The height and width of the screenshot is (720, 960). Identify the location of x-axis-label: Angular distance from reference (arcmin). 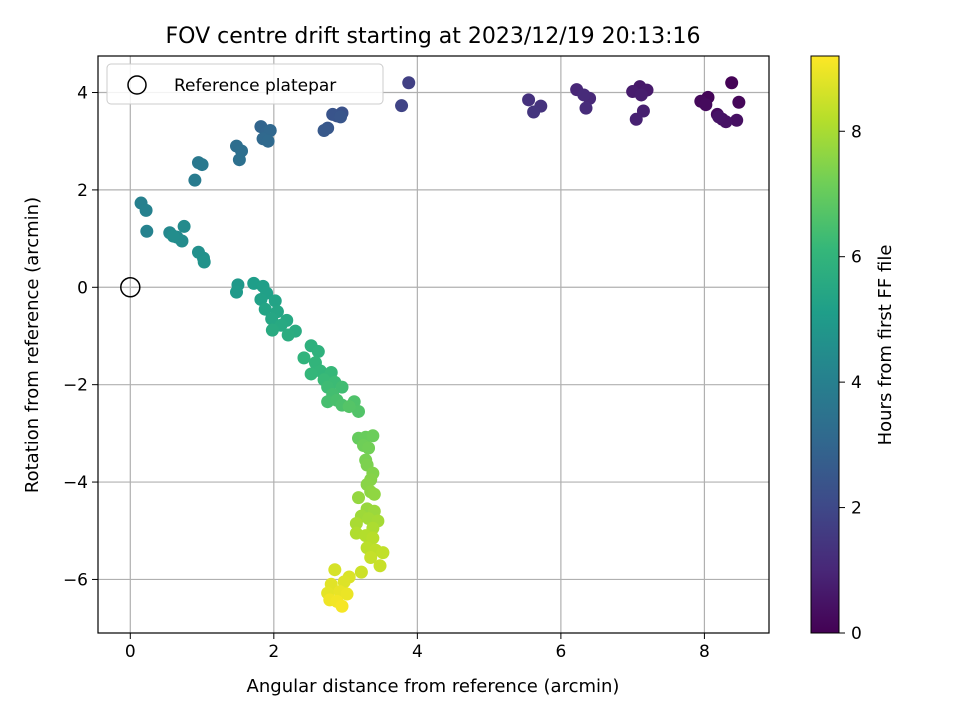
(433, 686).